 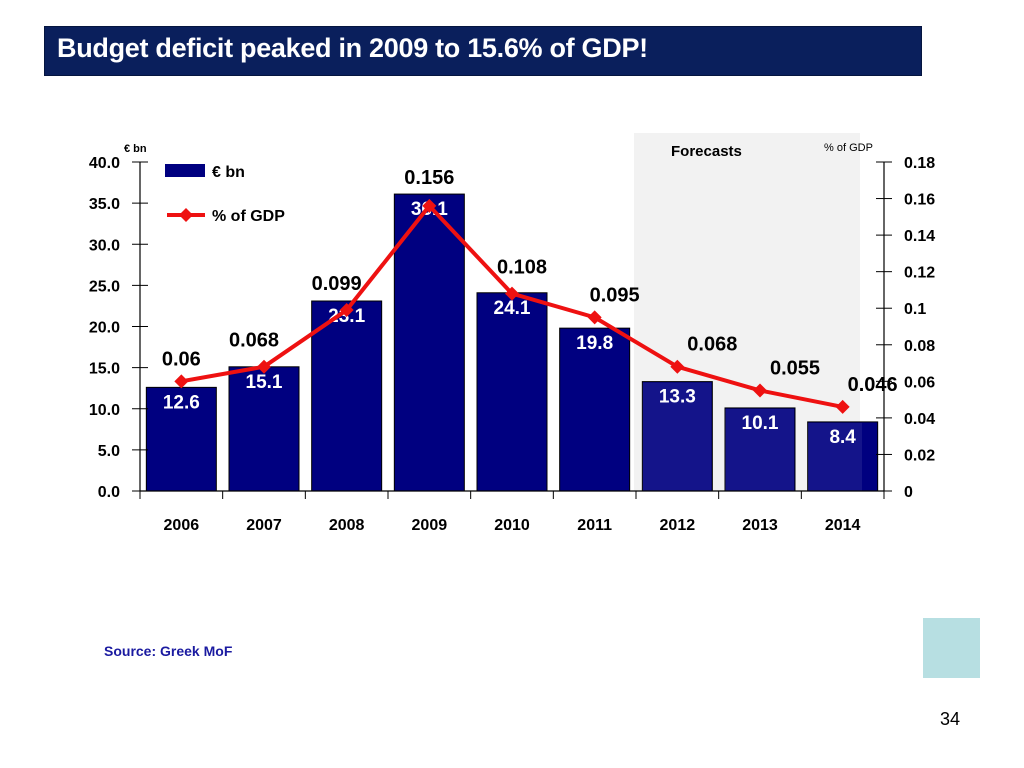 What do you see at coordinates (760, 390) in the screenshot?
I see `gdp-marker-2013` at bounding box center [760, 390].